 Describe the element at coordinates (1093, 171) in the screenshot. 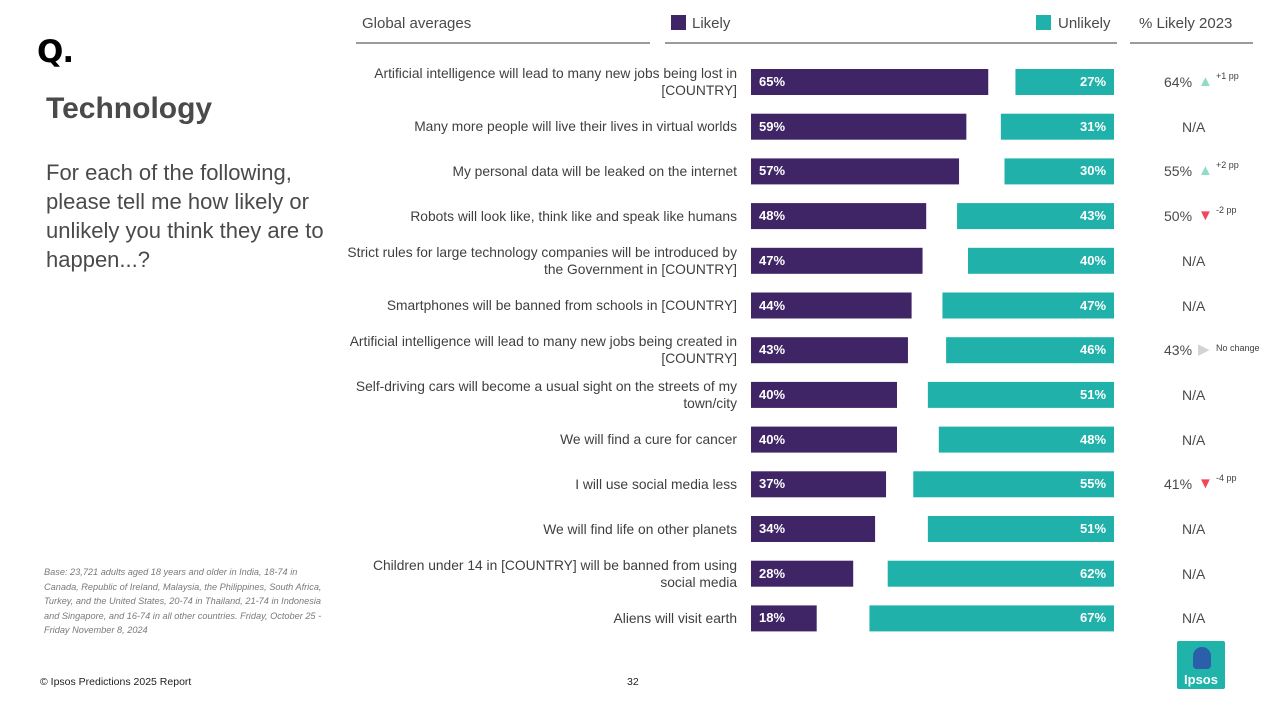

I see `unlikely-value-label: 30%` at that location.